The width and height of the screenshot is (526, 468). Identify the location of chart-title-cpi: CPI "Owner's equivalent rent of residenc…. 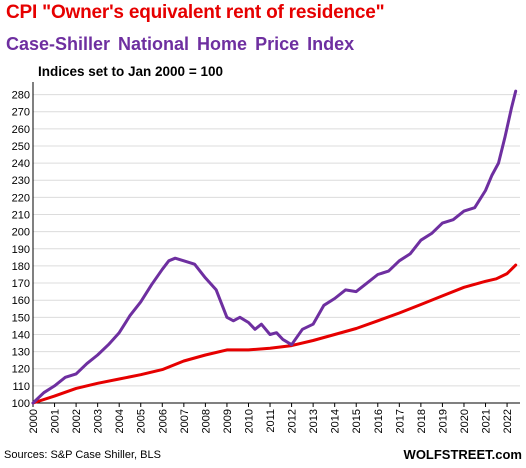
(195, 12).